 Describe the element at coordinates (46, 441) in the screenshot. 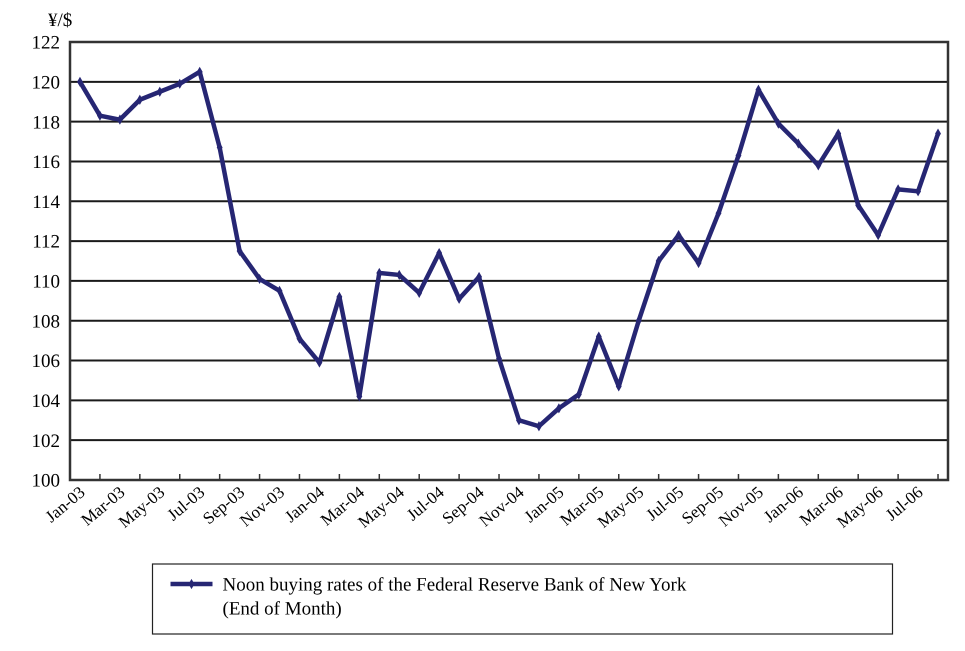

I see `y-tick-label: 102` at that location.